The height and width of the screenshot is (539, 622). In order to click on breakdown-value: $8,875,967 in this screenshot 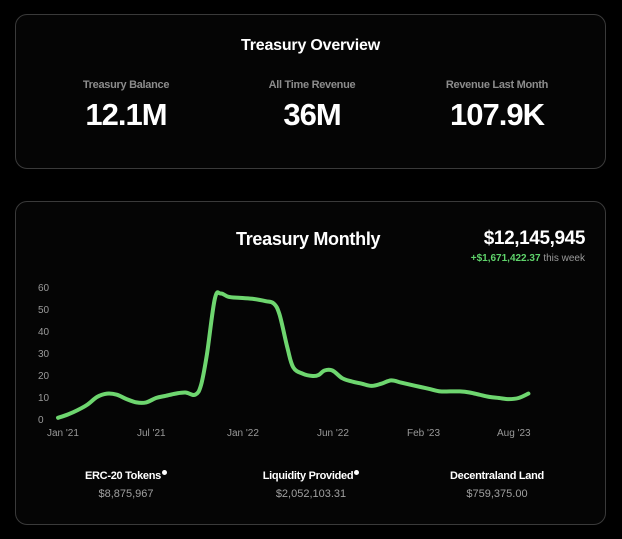, I will do `click(126, 494)`.